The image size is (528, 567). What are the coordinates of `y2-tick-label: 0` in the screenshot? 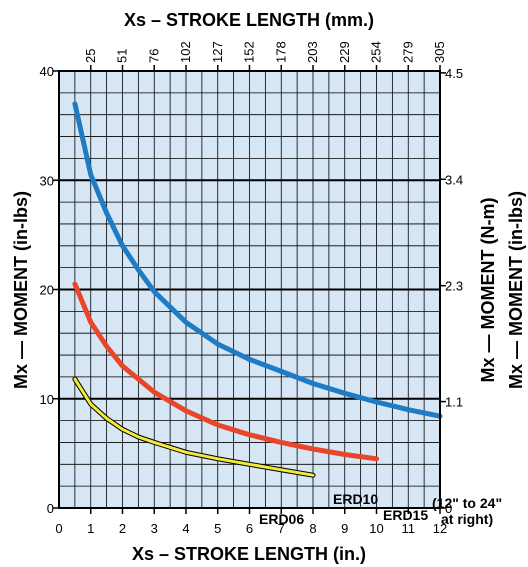 It's located at (448, 508).